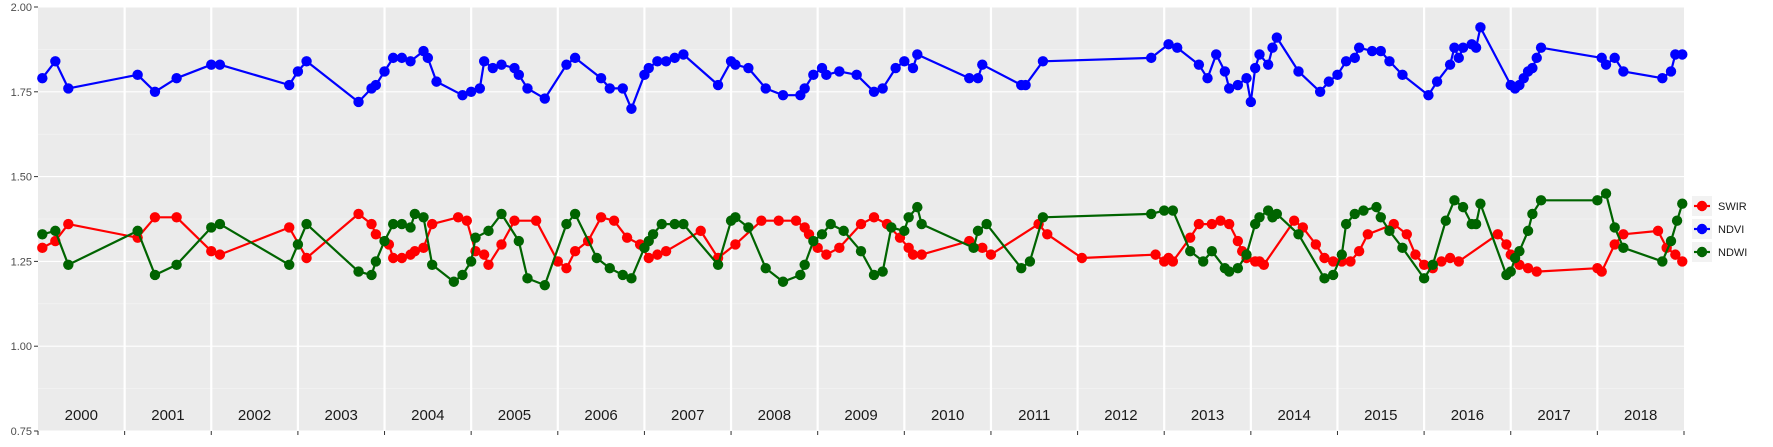  Describe the element at coordinates (1719, 229) in the screenshot. I see `legend: SWIR NDVI NDWI` at that location.